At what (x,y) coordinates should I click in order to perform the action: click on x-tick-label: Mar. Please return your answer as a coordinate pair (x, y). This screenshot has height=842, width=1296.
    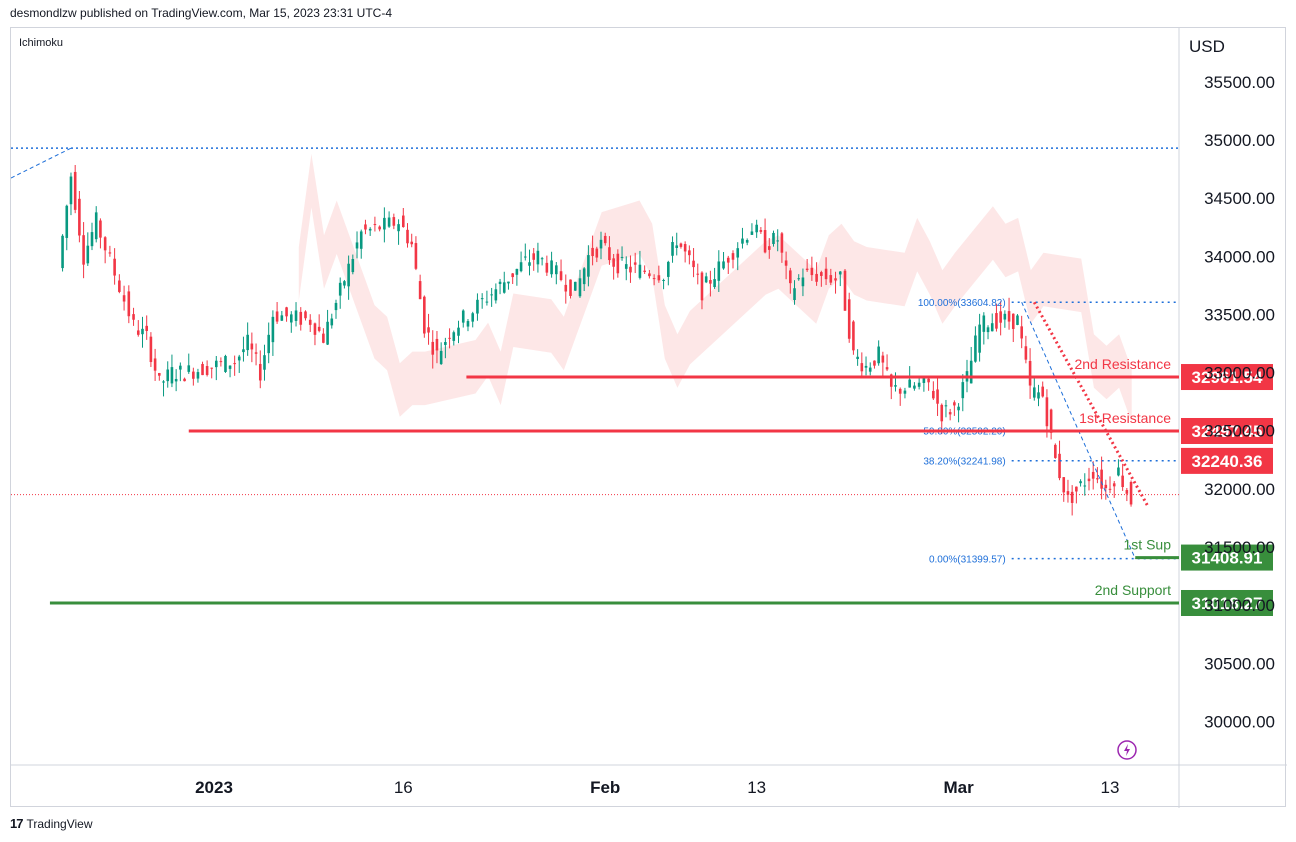
    Looking at the image, I should click on (958, 787).